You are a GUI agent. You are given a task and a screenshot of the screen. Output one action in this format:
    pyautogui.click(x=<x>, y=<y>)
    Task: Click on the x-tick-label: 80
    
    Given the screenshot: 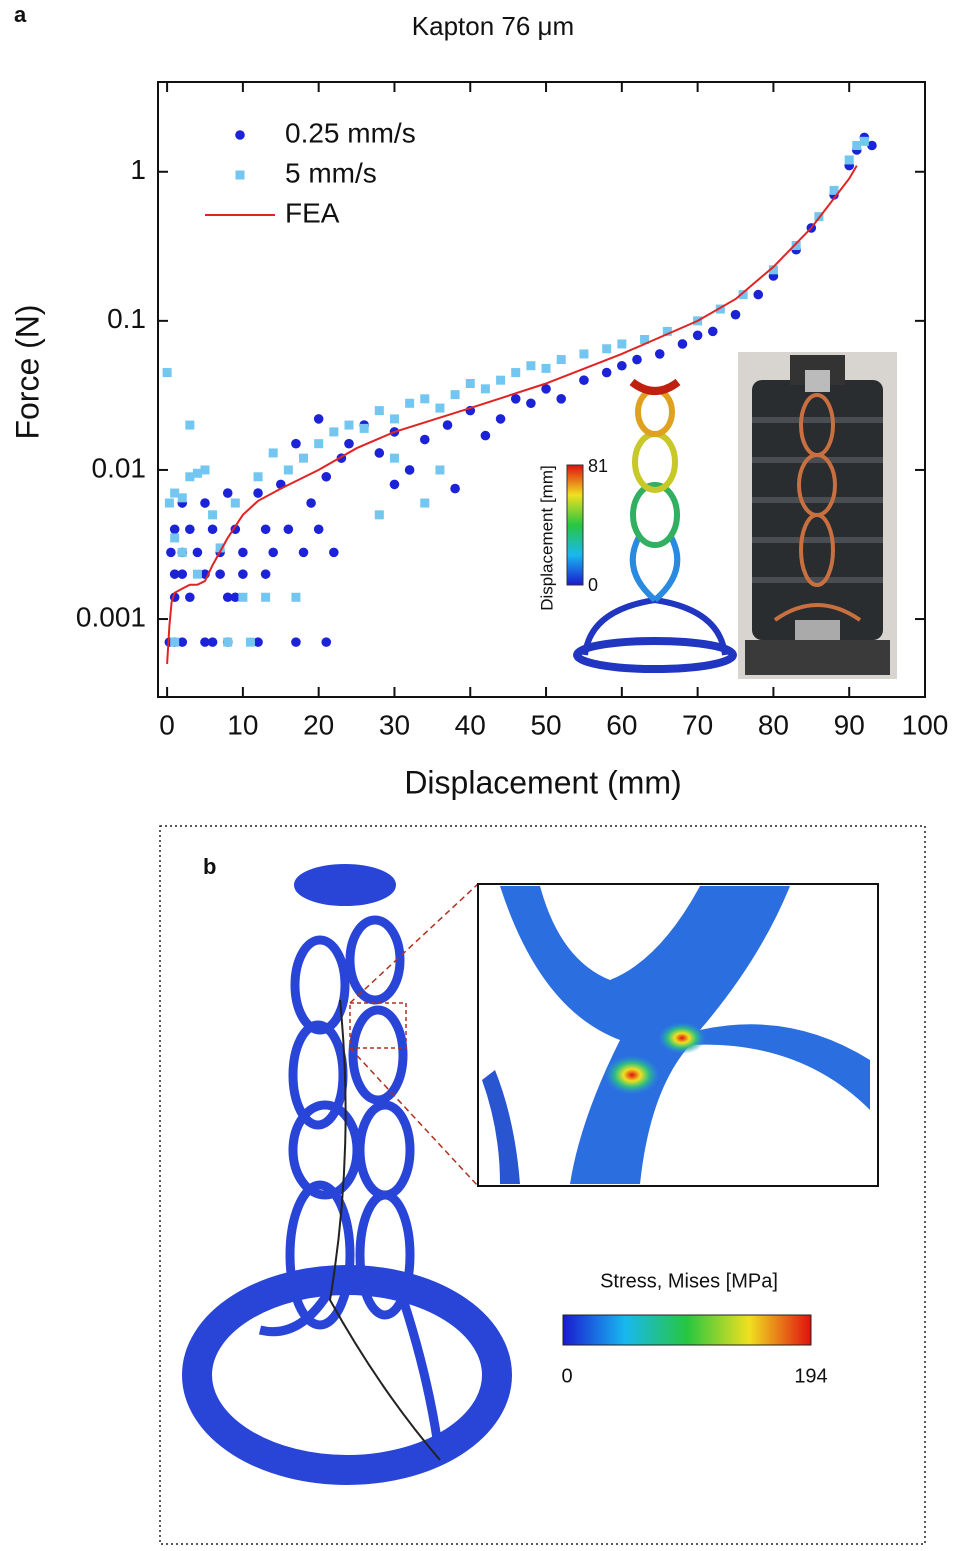 What is the action you would take?
    pyautogui.click(x=773, y=724)
    